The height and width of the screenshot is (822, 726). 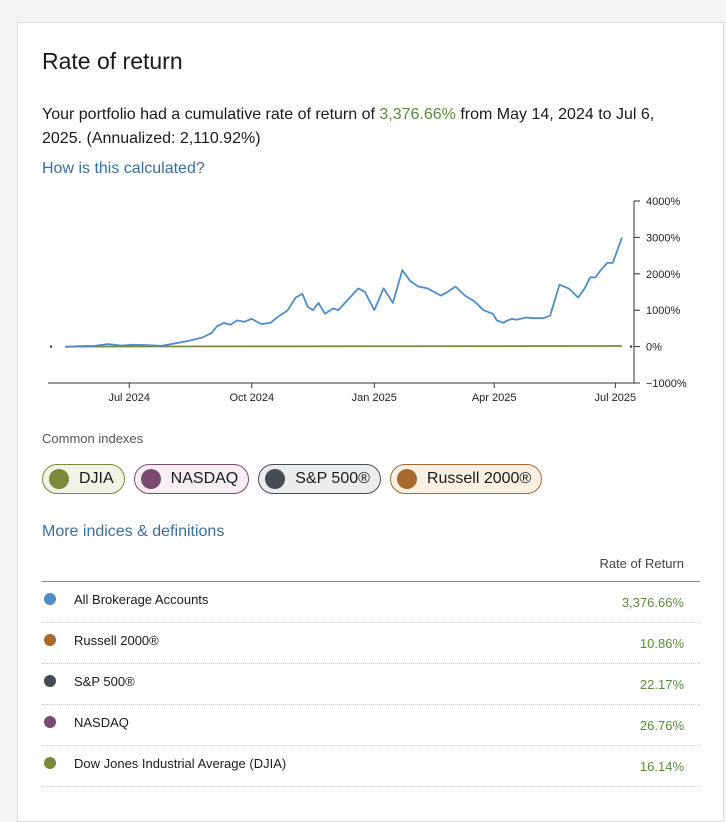 I want to click on table-row: S&P 500® 22.17%, so click(x=371, y=684).